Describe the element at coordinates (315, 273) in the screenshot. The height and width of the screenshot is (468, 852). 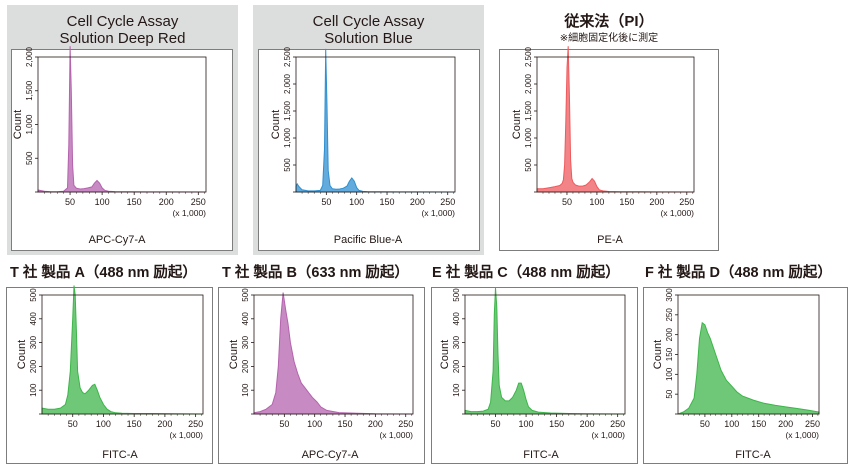
I see `bottom-title-b: T 社 製品 B（633 nm 励起）` at that location.